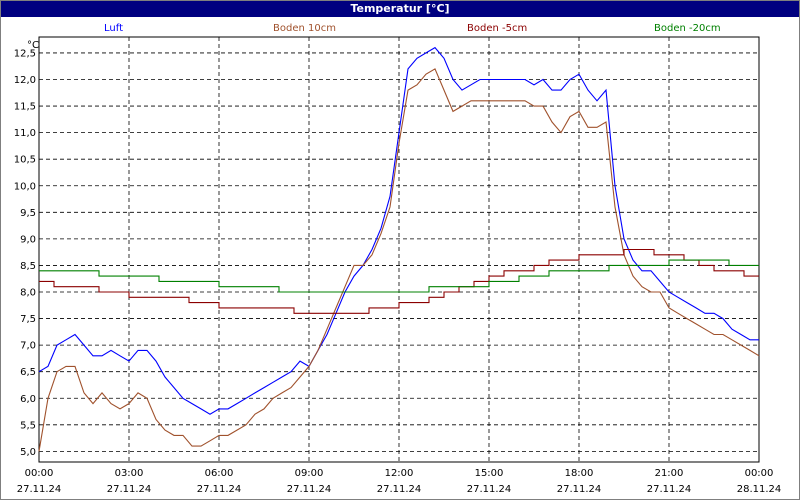 The image size is (800, 500). Describe the element at coordinates (33, 45) in the screenshot. I see `y-axis-unit: °C` at that location.